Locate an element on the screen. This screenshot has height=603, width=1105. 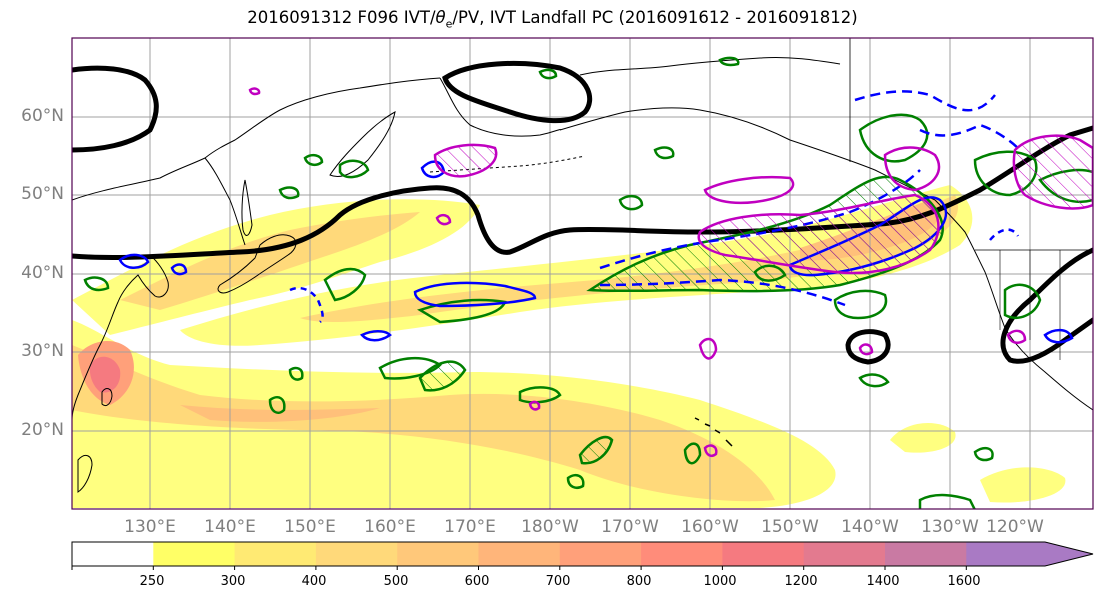
lat-label-60n: 60°N is located at coordinates (42, 116).